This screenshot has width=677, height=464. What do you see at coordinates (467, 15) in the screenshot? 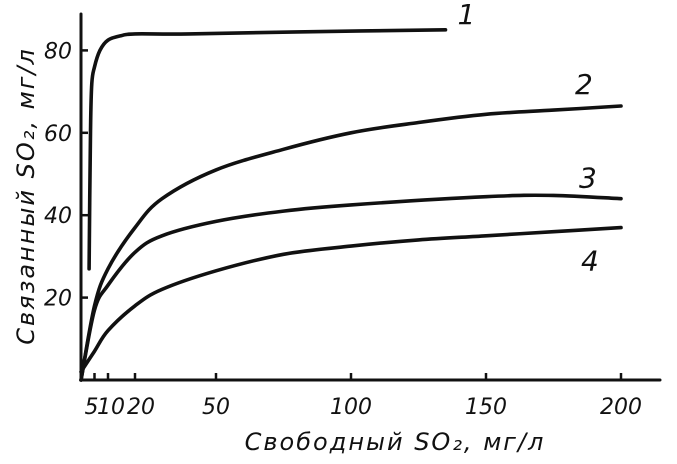
I see `series-label-1: 1` at bounding box center [467, 15].